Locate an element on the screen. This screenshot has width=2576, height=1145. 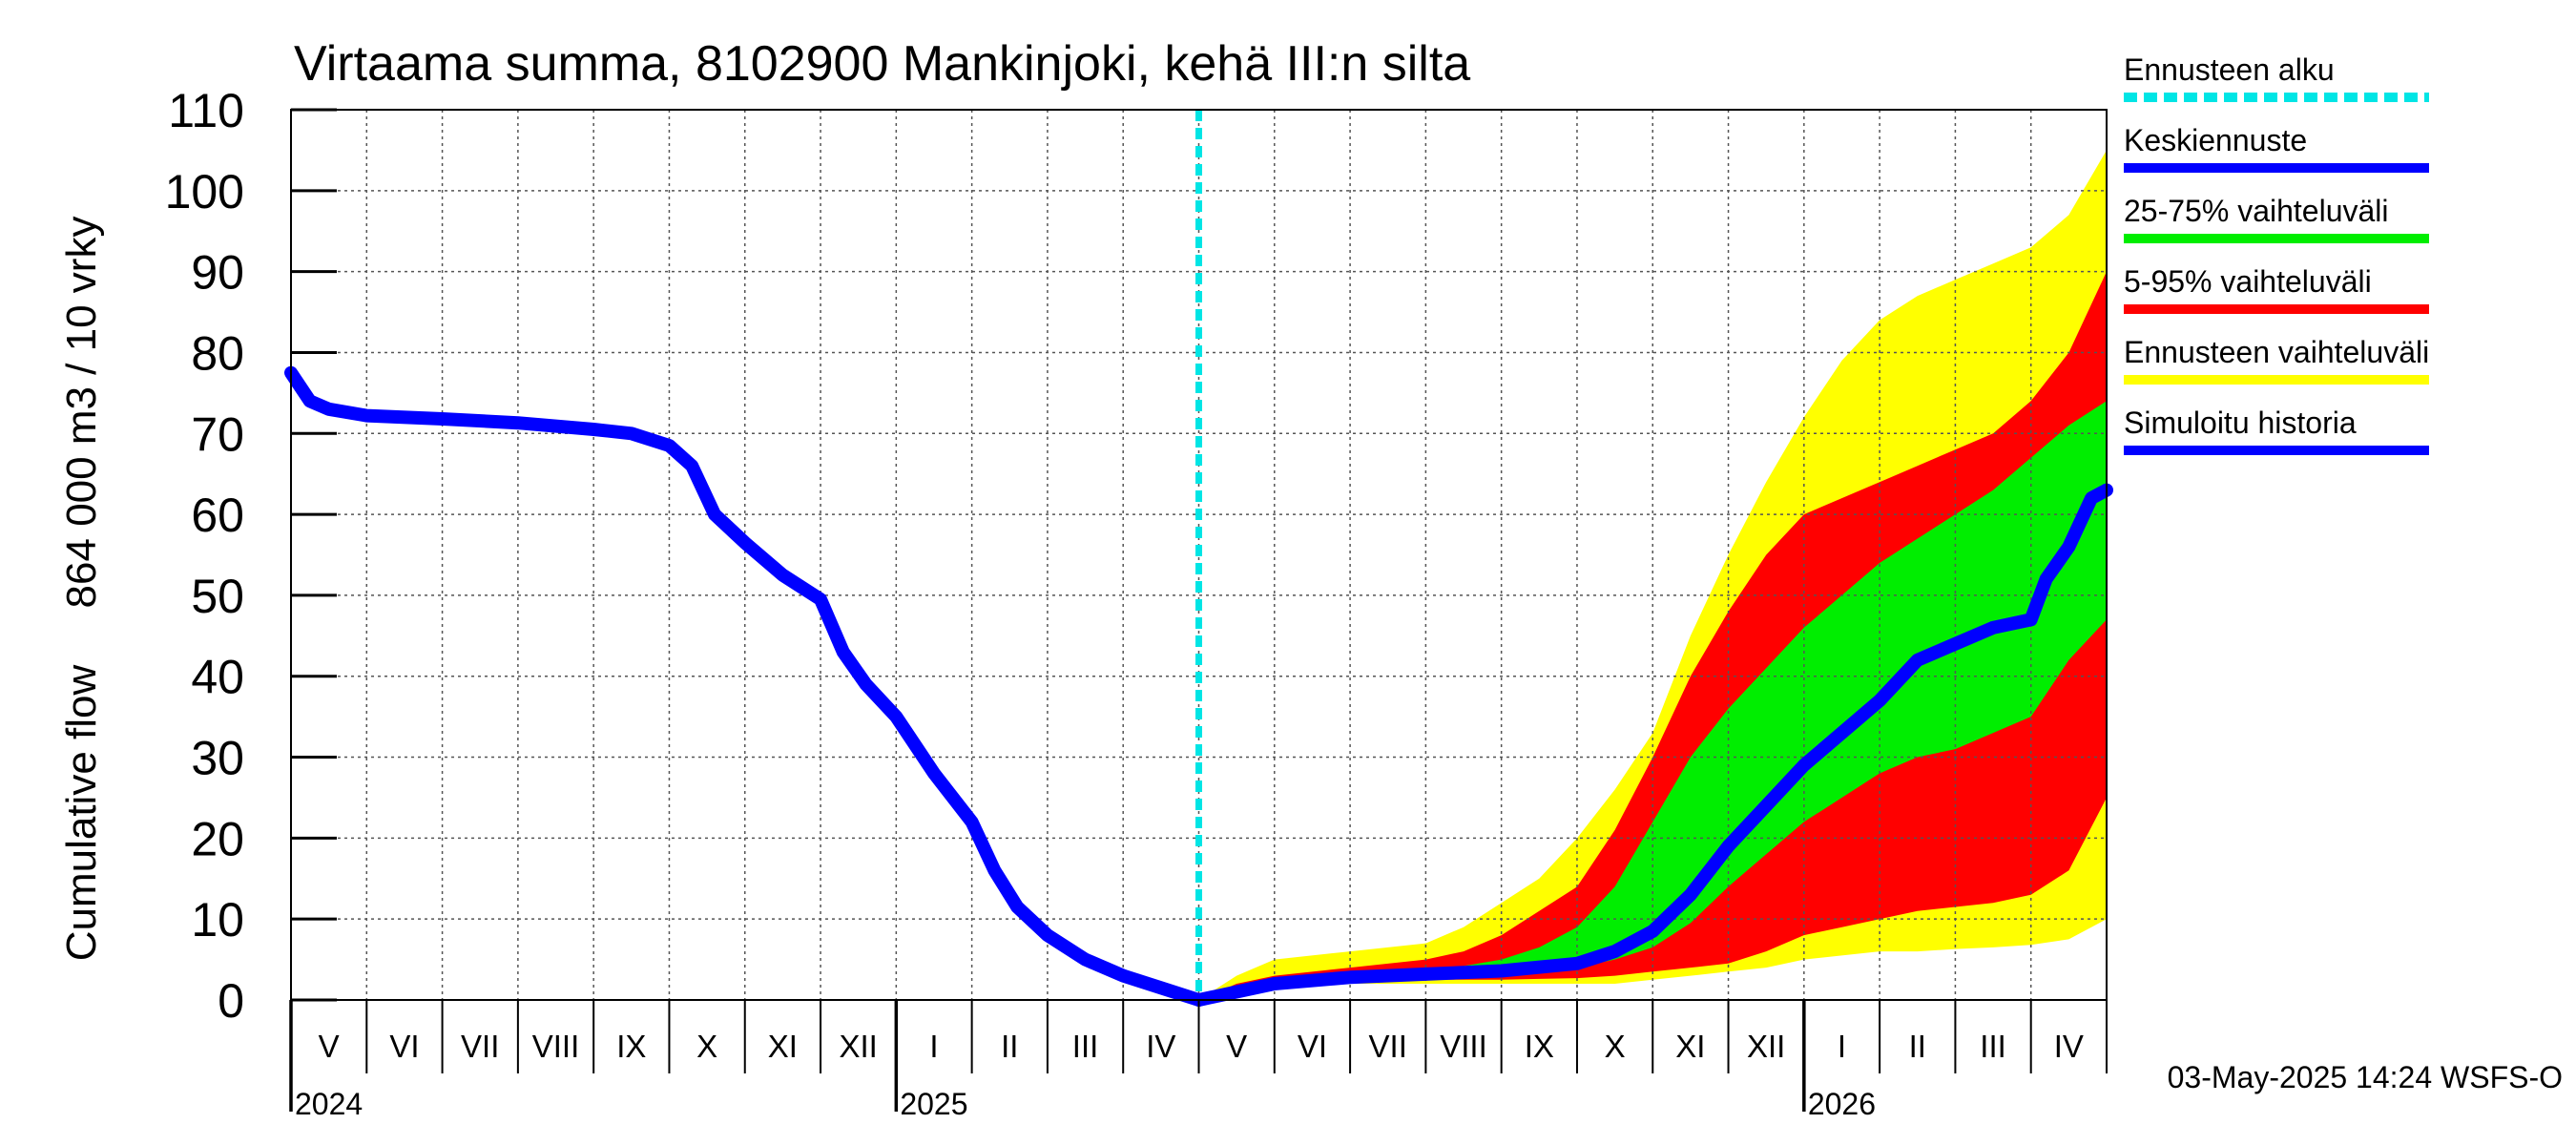
y-tick-label: 70 is located at coordinates (217, 434).